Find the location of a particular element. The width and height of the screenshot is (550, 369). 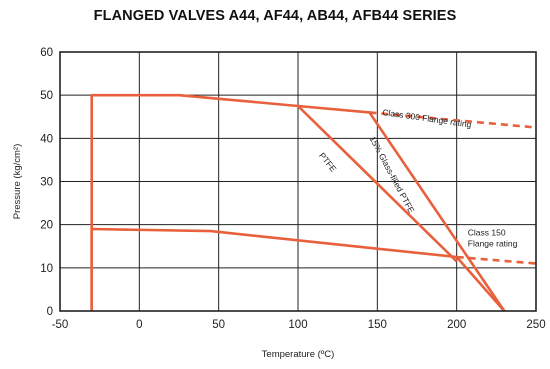

x-tick-label-6: 250 is located at coordinates (535, 325).